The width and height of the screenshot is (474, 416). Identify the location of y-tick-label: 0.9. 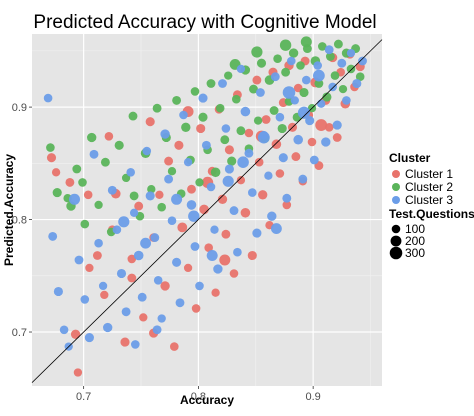
(19, 108).